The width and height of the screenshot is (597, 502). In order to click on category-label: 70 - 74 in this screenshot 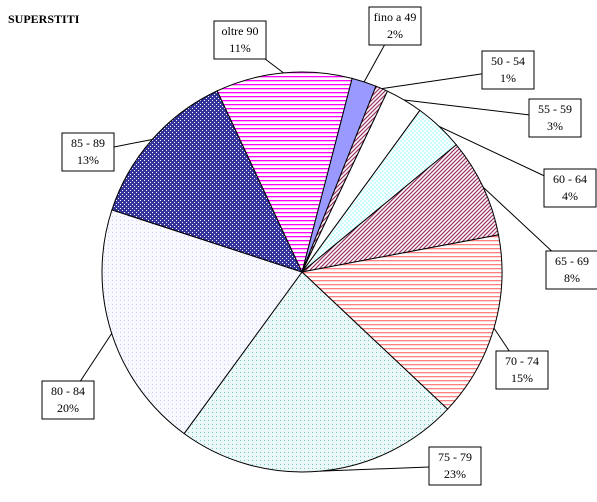, I will do `click(522, 361)`.